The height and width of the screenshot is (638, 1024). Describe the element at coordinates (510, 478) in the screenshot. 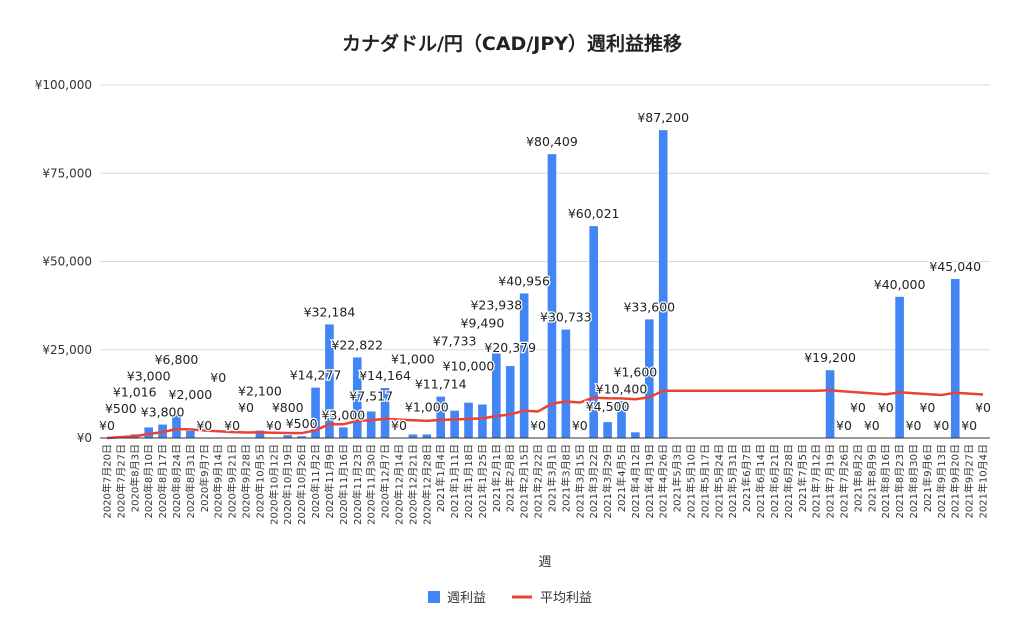

I see `x-tick-label: 2021年2月8日` at that location.